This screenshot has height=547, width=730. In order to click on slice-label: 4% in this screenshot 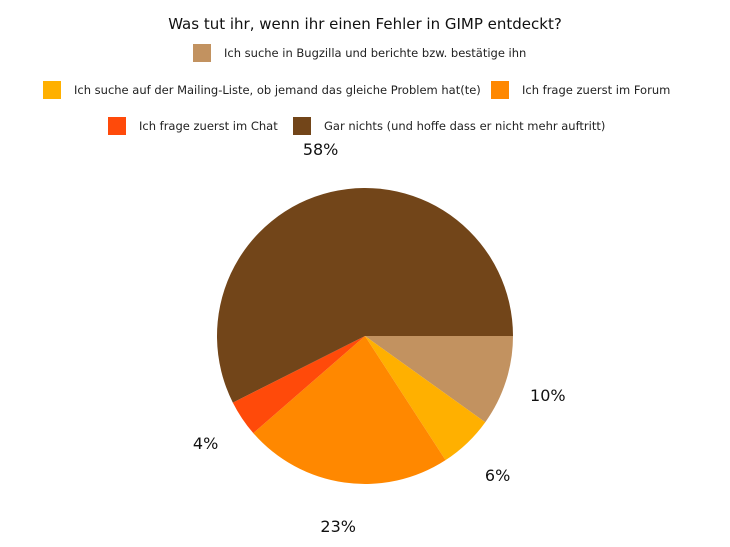, I will do `click(205, 443)`.